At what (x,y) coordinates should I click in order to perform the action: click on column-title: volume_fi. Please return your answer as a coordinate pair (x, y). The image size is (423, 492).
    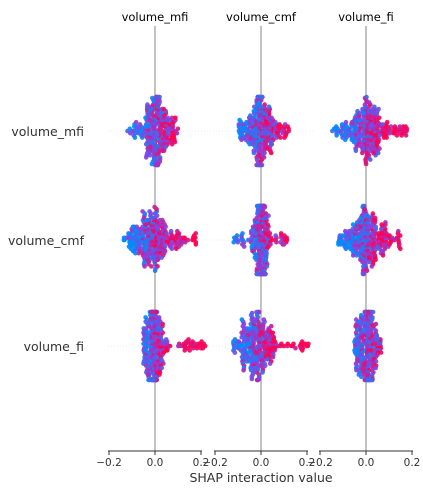
    Looking at the image, I should click on (366, 17).